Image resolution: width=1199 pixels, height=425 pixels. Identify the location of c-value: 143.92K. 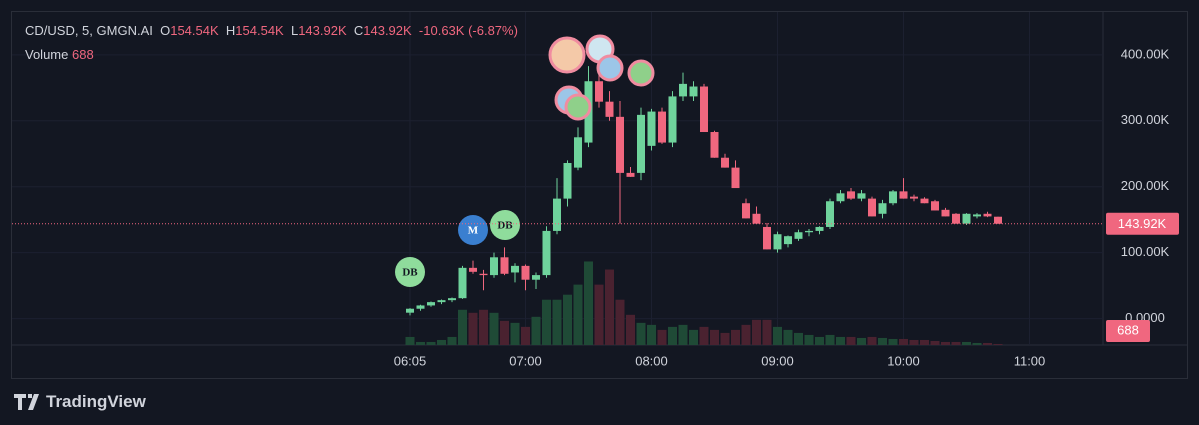
(387, 30).